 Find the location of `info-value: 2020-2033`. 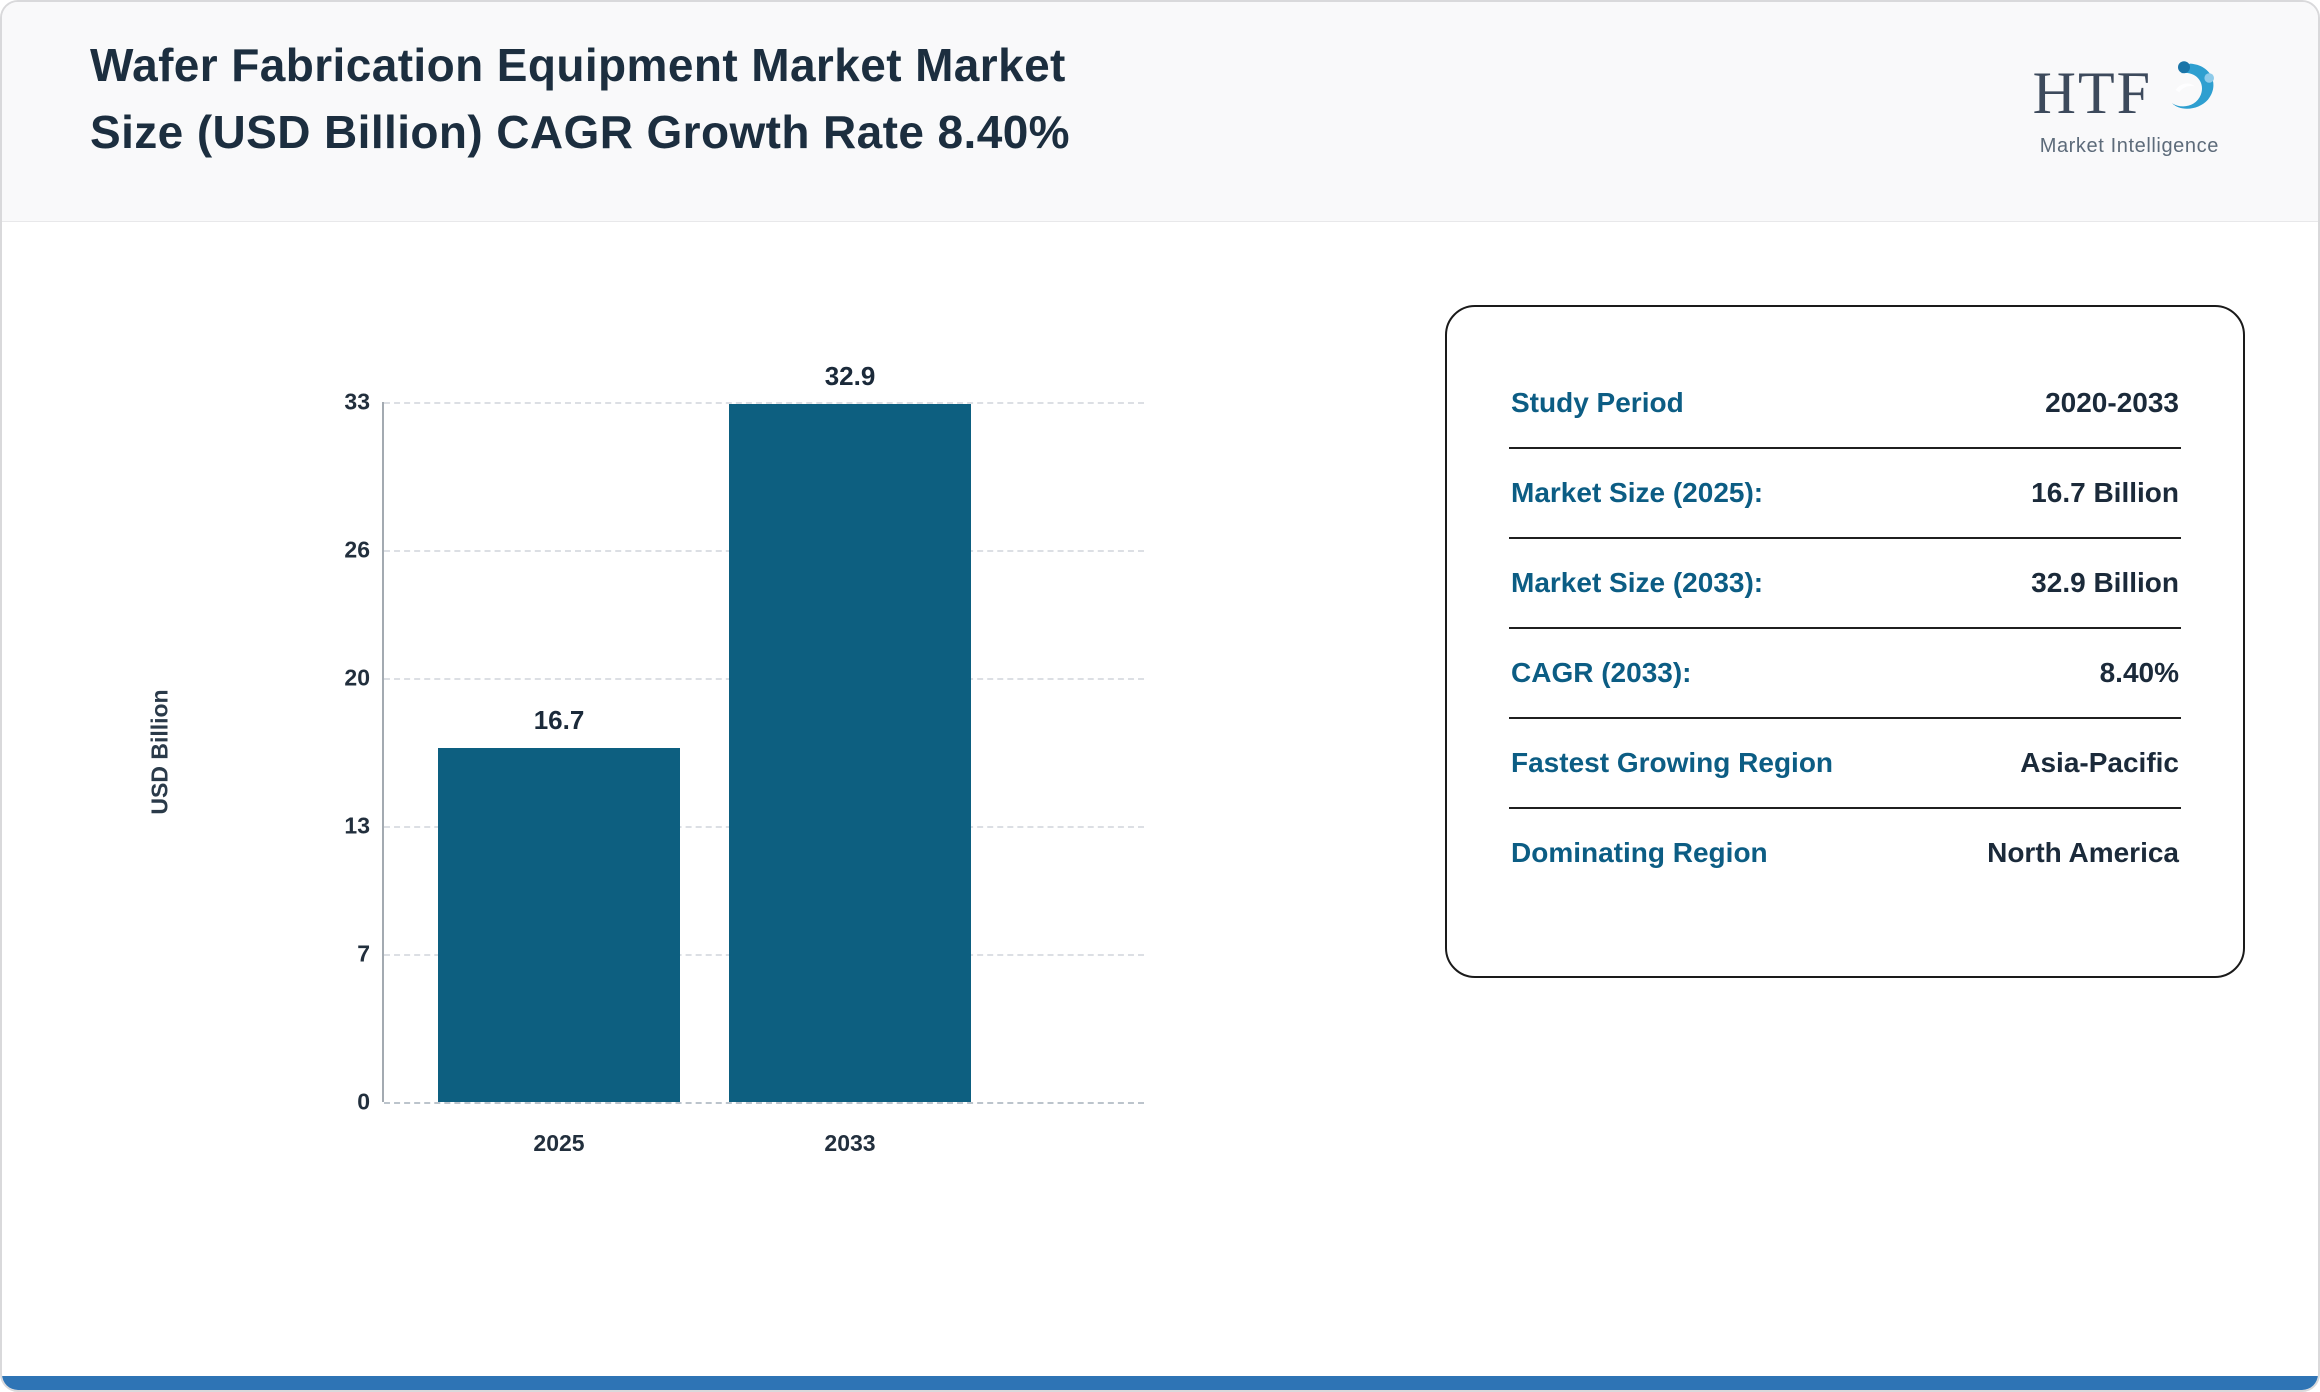

info-value: 2020-2033 is located at coordinates (2112, 402).